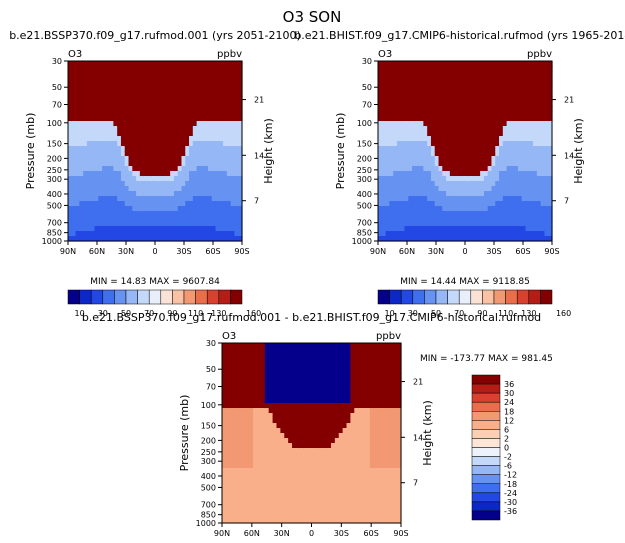  What do you see at coordinates (551, 251) in the screenshot?
I see `x-tick-label: 90S` at bounding box center [551, 251].